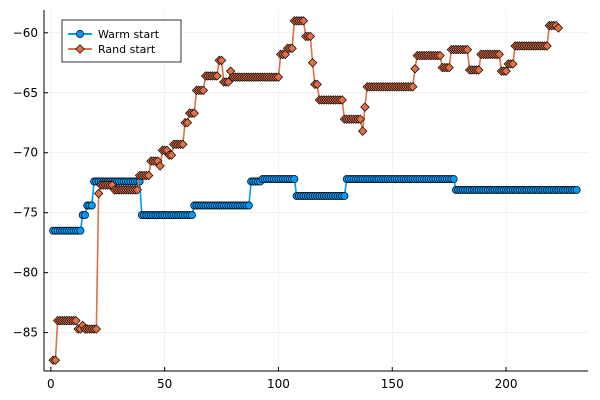 The width and height of the screenshot is (600, 400). I want to click on legend-box, so click(121, 41).